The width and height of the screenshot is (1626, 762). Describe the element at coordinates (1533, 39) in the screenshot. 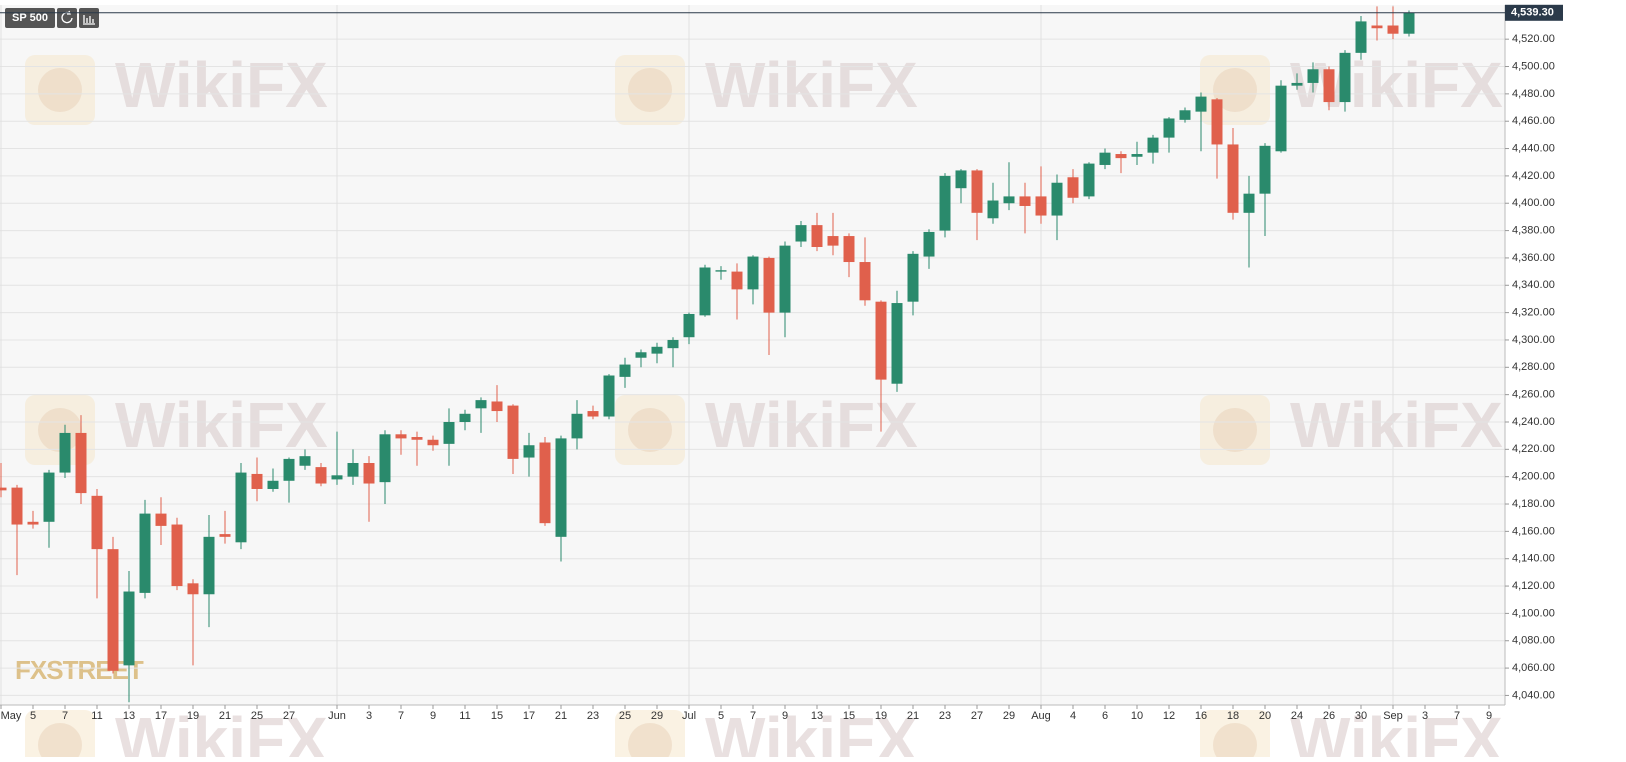

I see `y-tick-label: 4,520.00` at that location.